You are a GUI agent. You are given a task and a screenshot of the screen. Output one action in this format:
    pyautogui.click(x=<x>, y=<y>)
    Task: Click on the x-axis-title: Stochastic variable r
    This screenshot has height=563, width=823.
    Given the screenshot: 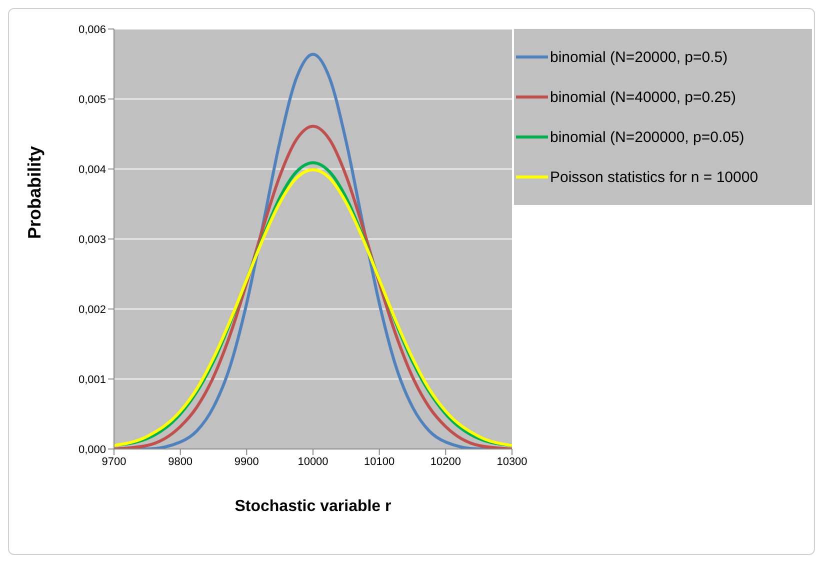 What is the action you would take?
    pyautogui.click(x=313, y=506)
    